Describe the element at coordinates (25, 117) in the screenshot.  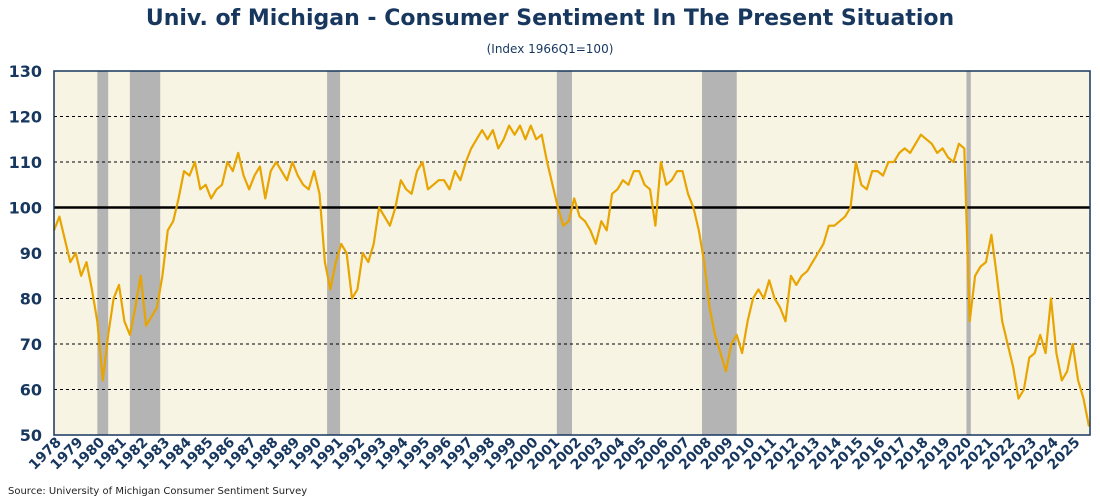
I see `y-tick-label: 120` at that location.